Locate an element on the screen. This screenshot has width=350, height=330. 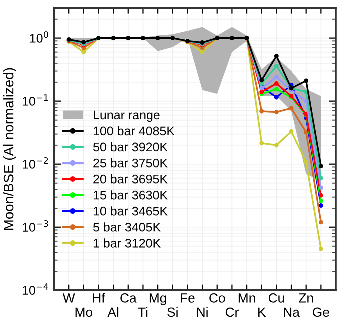
y-axis-title: Moon/BSE (Al normalized) is located at coordinates (10, 149).